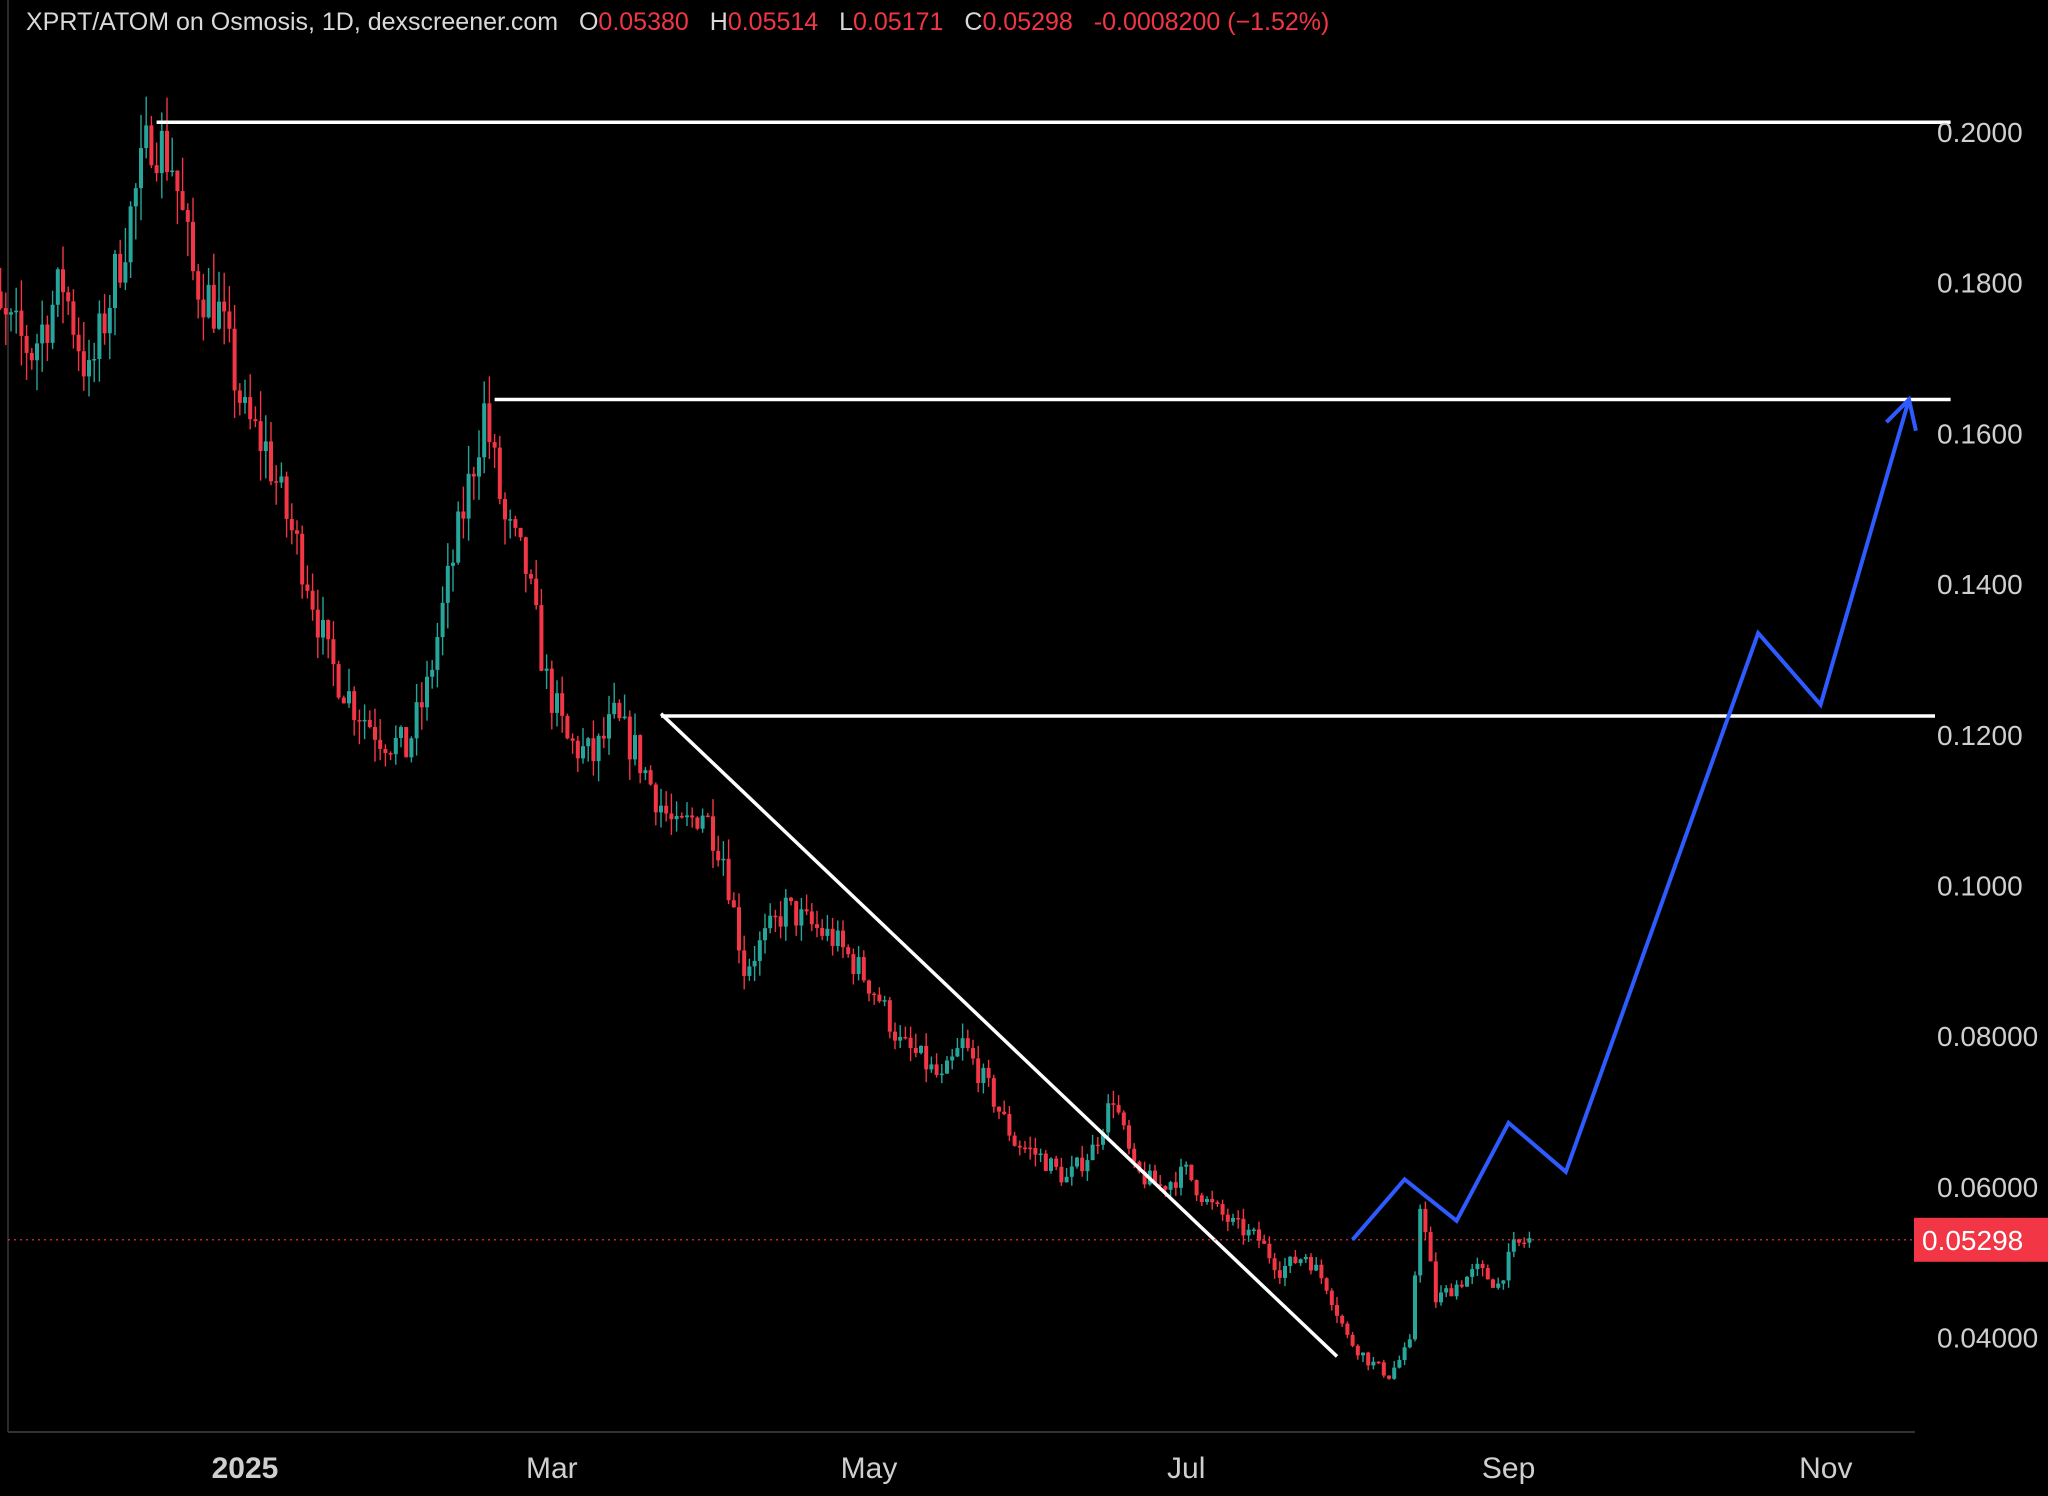 Image resolution: width=2048 pixels, height=1496 pixels. I want to click on time-axis: 2025 Mar May Jul Sep Nov, so click(1032, 1468).